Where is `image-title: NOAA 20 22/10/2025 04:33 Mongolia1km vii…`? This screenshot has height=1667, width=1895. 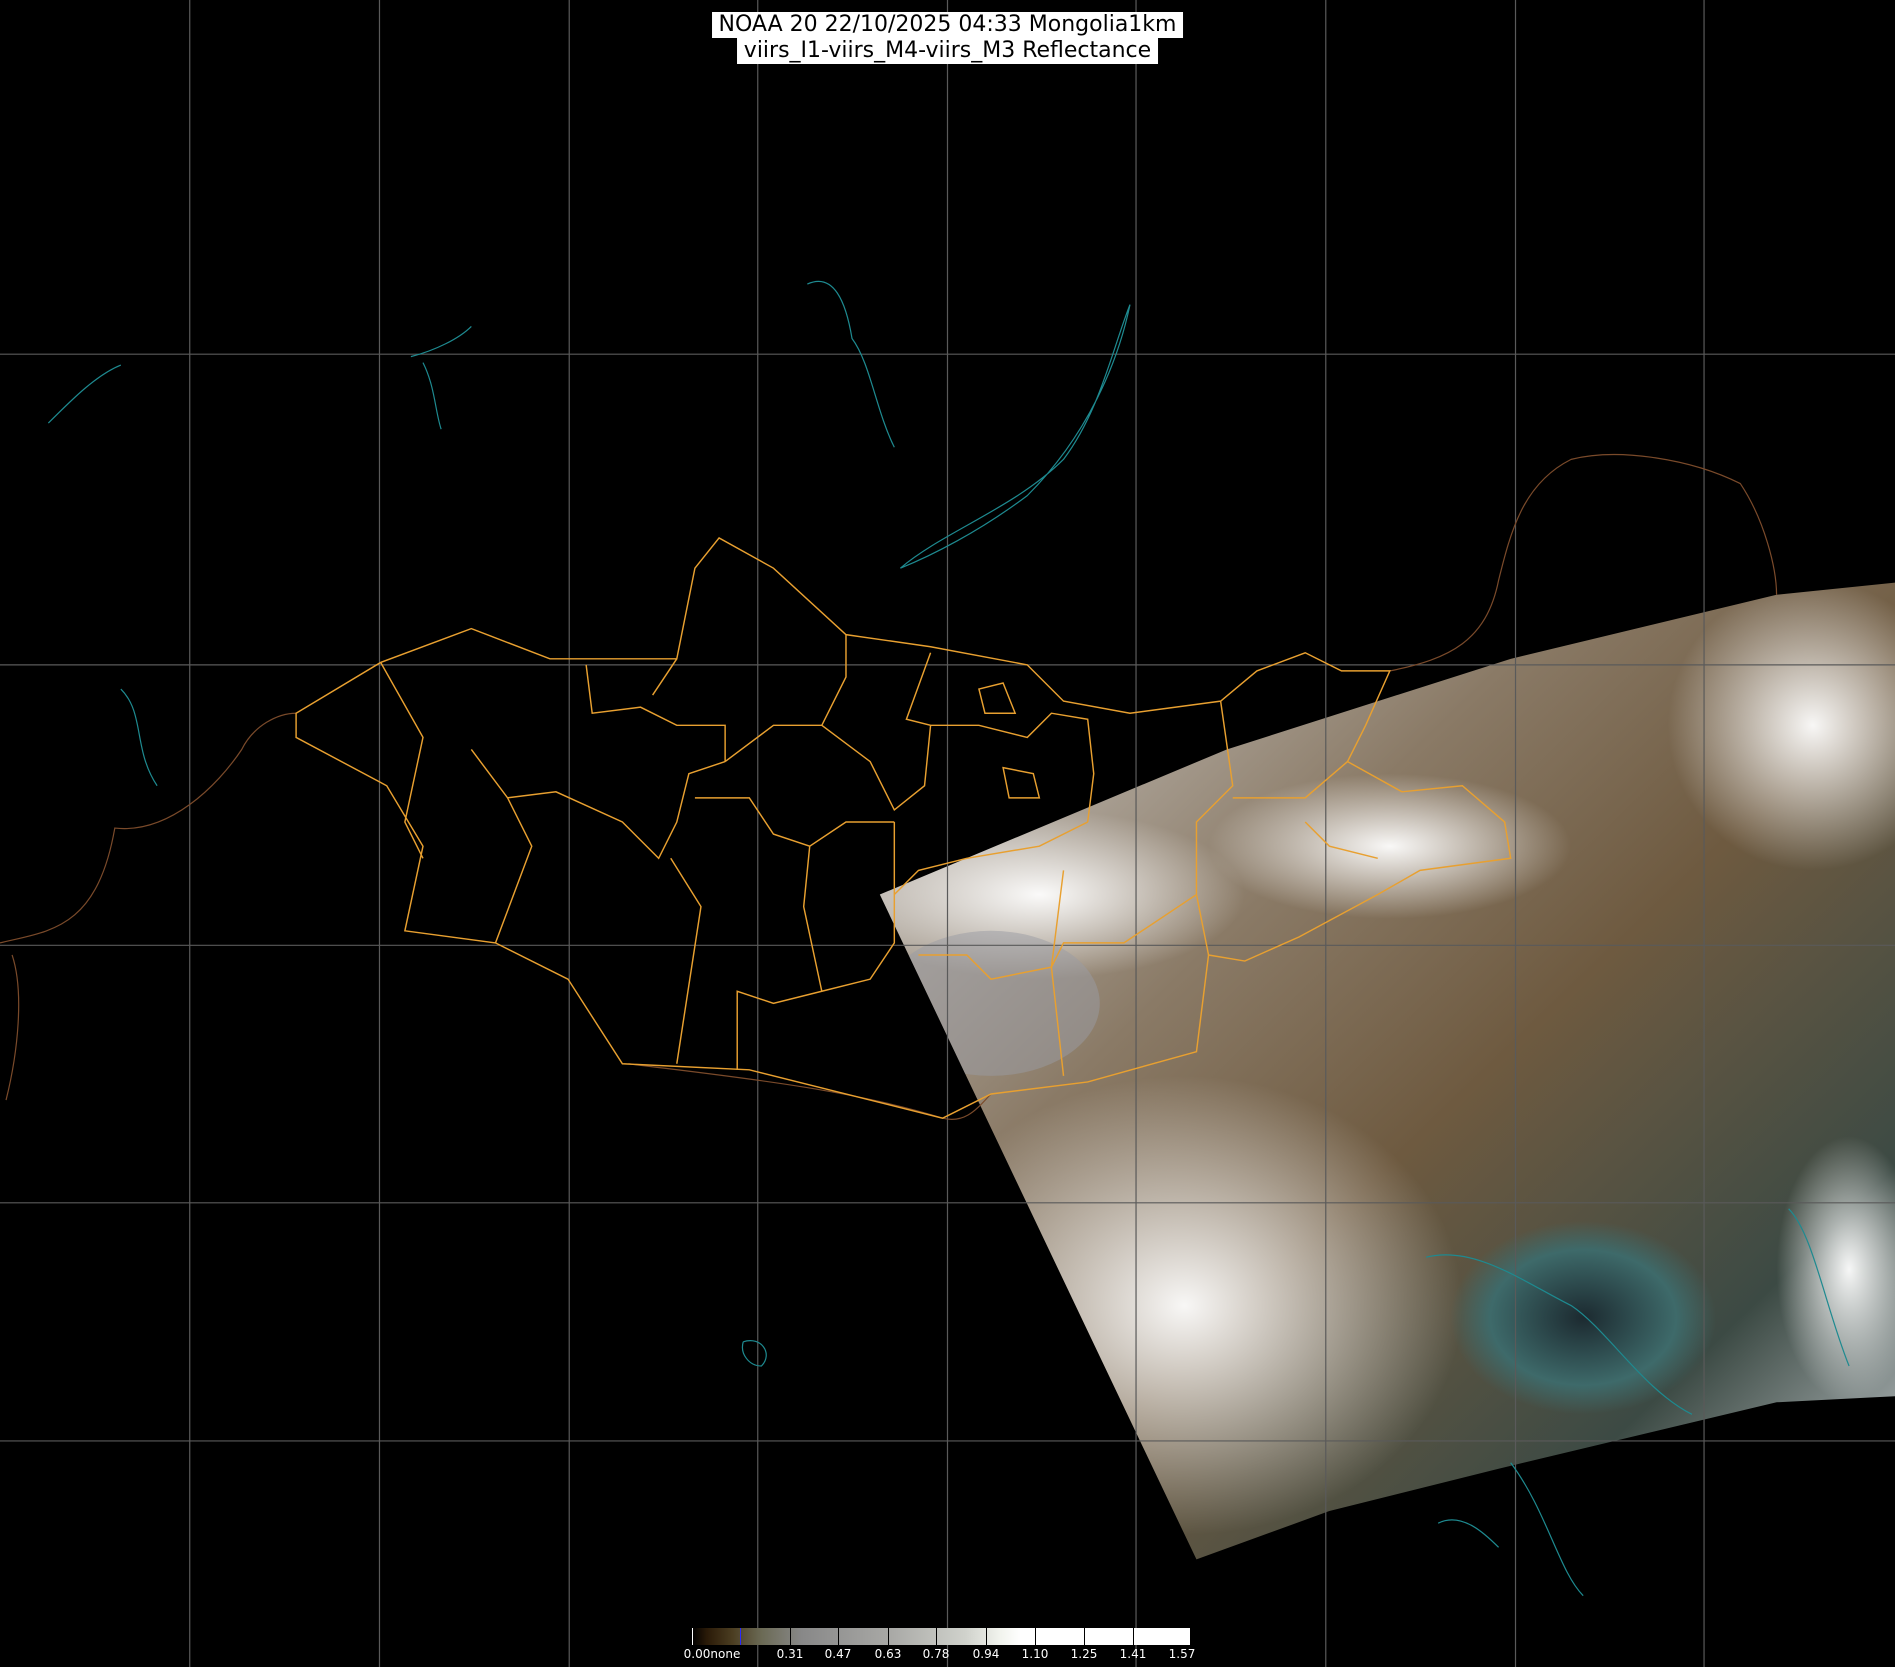 image-title: NOAA 20 22/10/2025 04:33 Mongolia1km vii… is located at coordinates (947, 38).